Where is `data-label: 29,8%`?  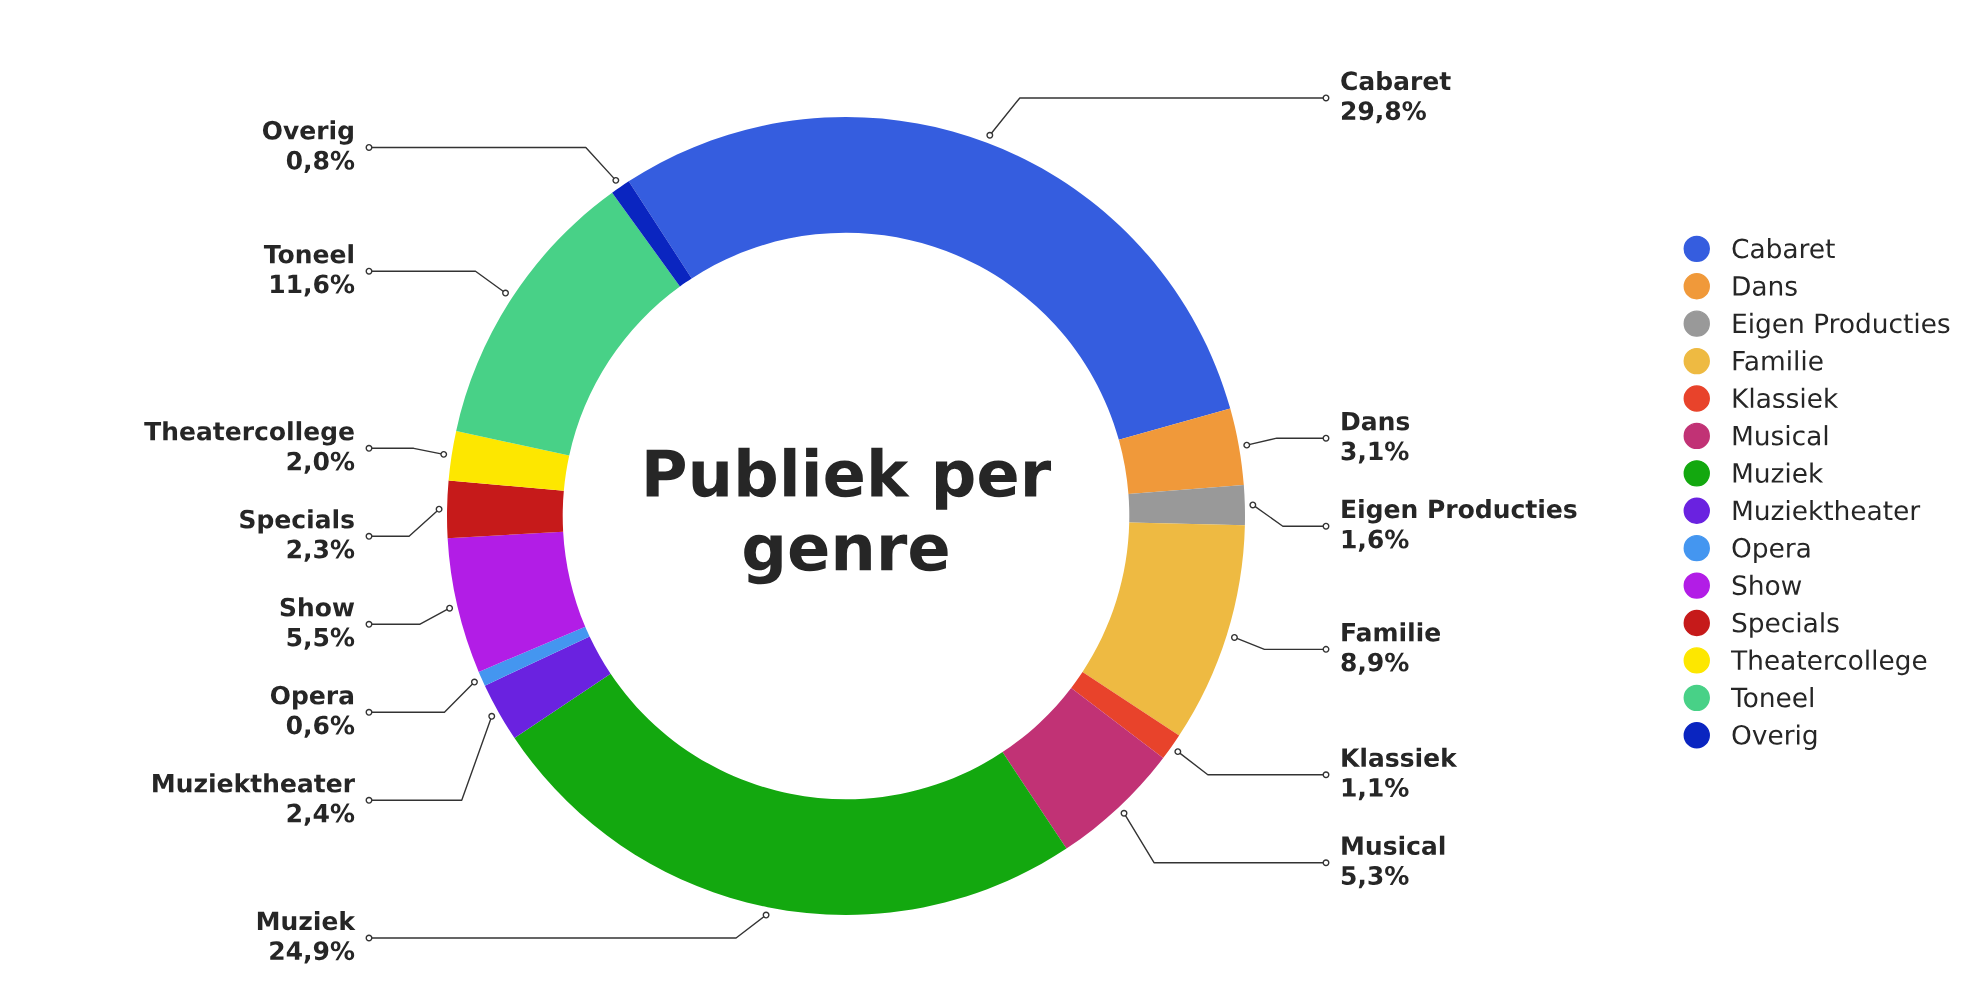 data-label: 29,8% is located at coordinates (1383, 112).